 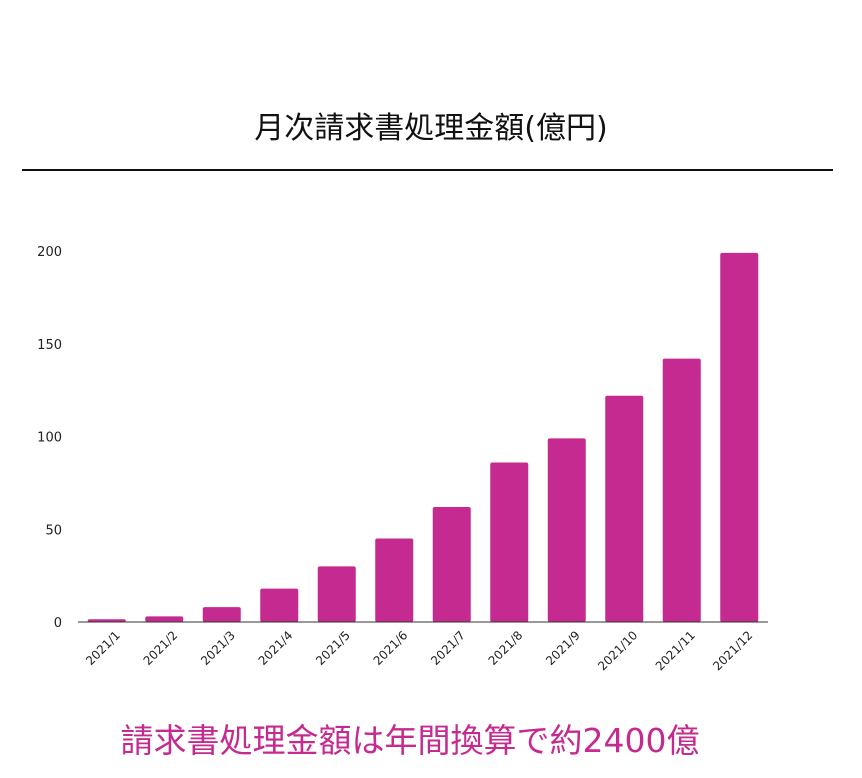 What do you see at coordinates (448, 648) in the screenshot?
I see `x-tick-label: 2021/7` at bounding box center [448, 648].